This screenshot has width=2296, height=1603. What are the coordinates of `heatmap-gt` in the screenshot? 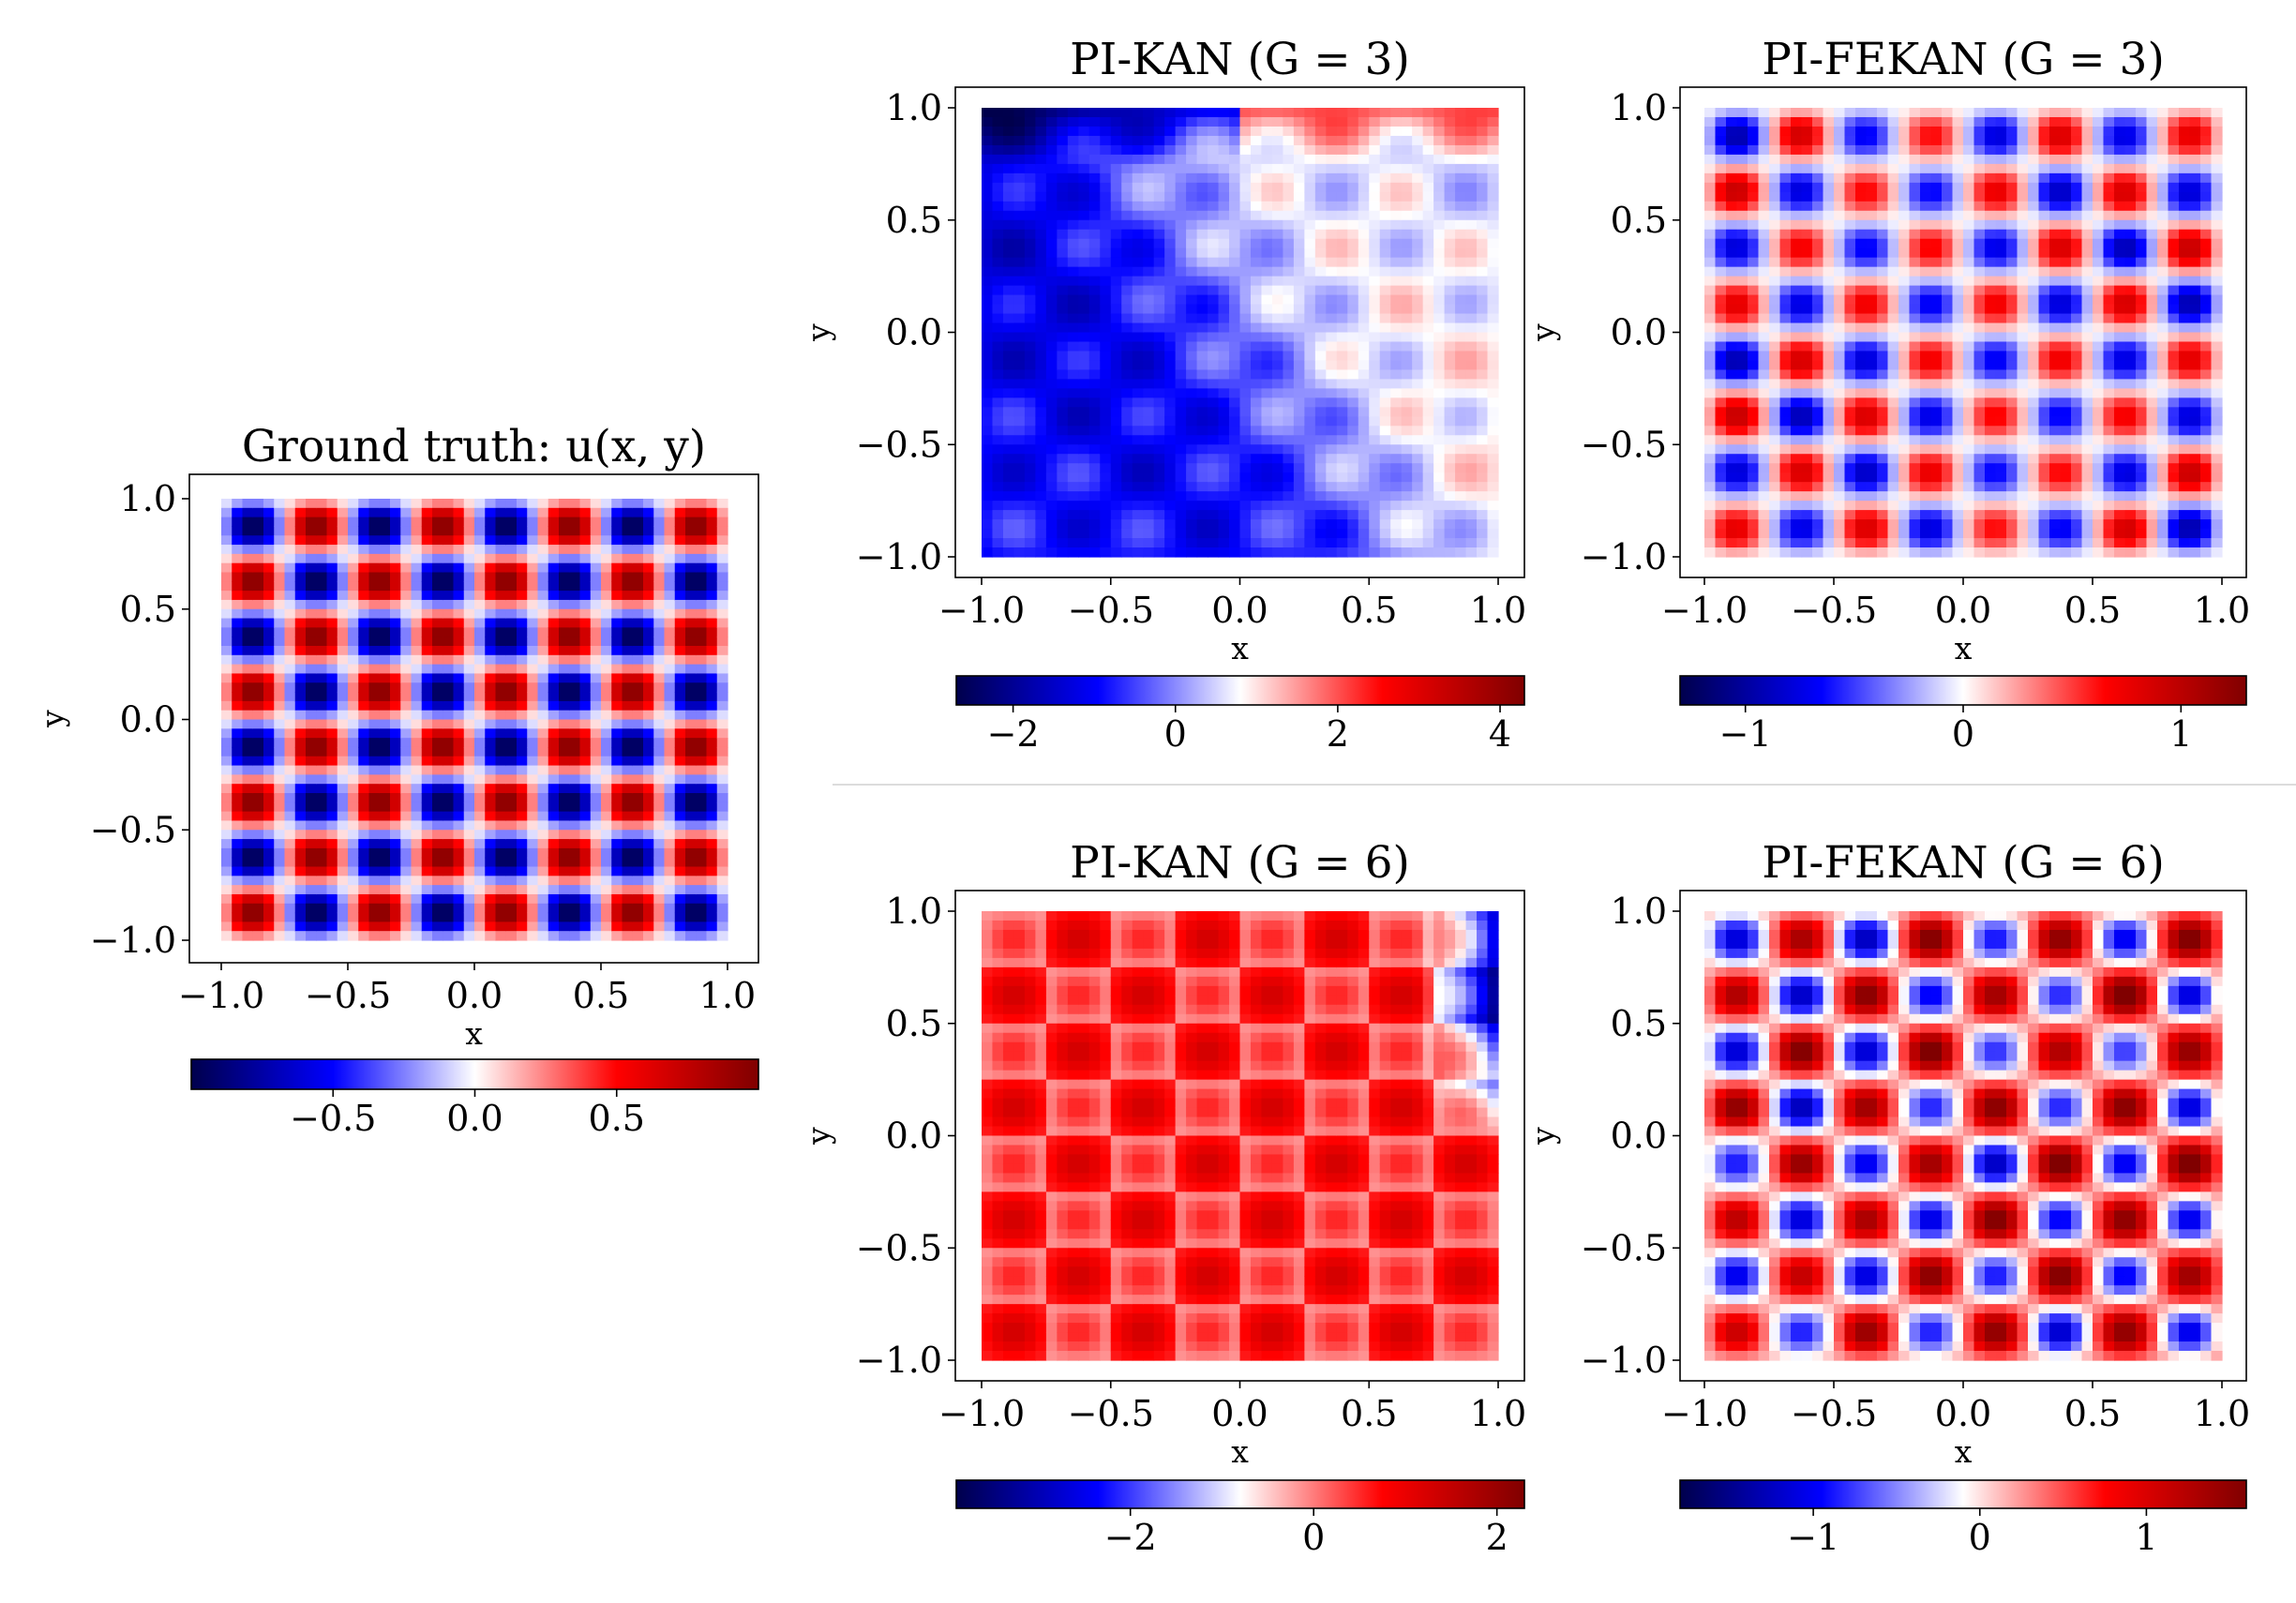 It's located at (474, 720).